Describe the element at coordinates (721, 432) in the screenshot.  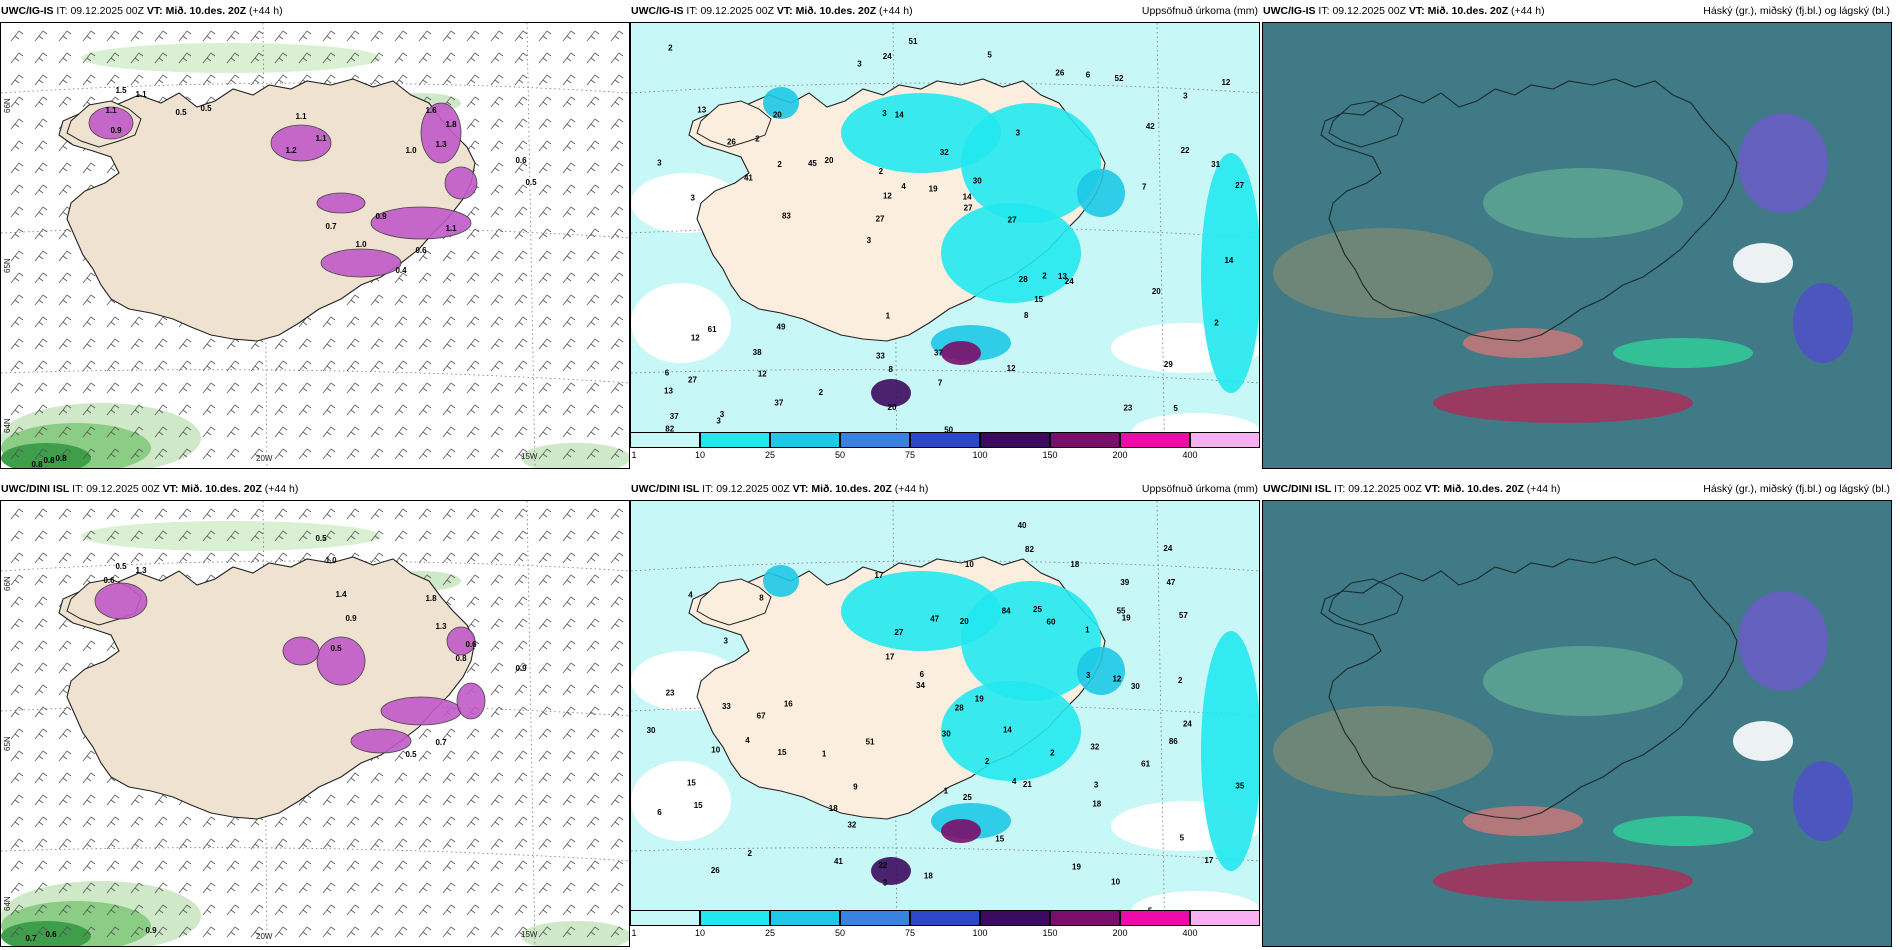
I see `precip-value: 26` at that location.